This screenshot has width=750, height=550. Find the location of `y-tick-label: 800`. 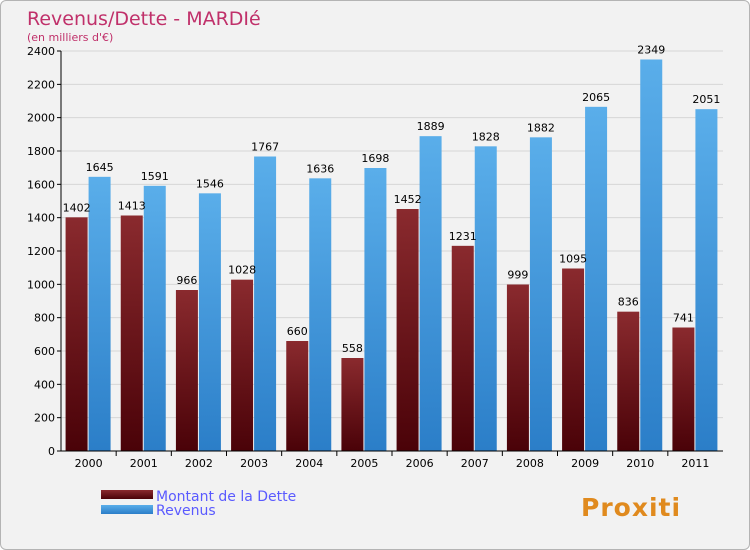

y-tick-label: 800 is located at coordinates (44, 318).